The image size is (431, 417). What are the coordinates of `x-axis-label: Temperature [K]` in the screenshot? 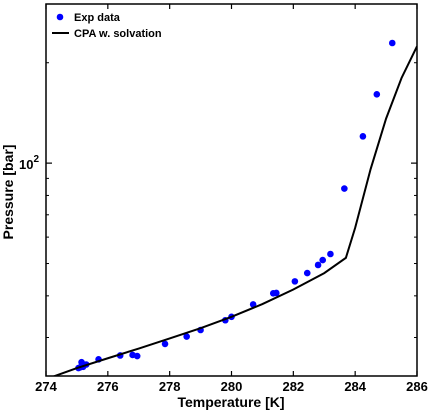 It's located at (230, 402).